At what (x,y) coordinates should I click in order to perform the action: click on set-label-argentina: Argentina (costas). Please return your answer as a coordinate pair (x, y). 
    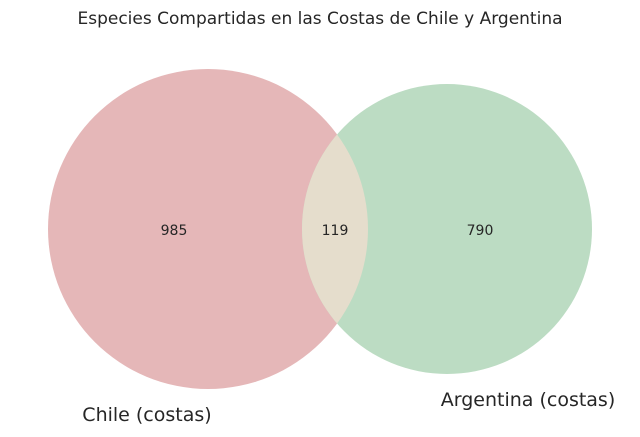
    Looking at the image, I should click on (528, 400).